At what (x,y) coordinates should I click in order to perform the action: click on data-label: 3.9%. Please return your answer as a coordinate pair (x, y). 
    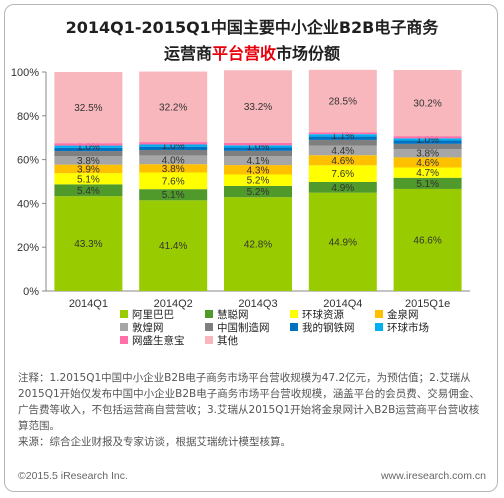
    Looking at the image, I should click on (88, 169).